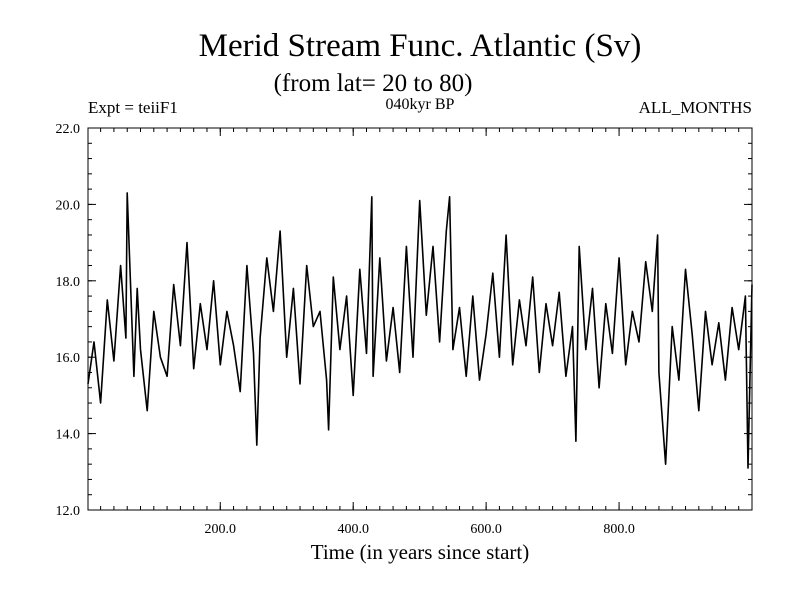  Describe the element at coordinates (68, 282) in the screenshot. I see `y-tick-label: 18.0` at that location.